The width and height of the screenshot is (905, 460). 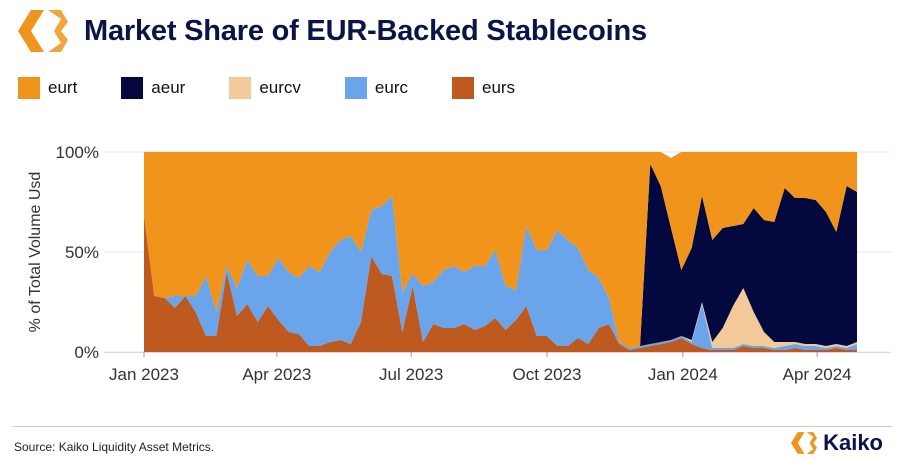 What do you see at coordinates (63, 87) in the screenshot?
I see `legend-label-eurt: eurt` at bounding box center [63, 87].